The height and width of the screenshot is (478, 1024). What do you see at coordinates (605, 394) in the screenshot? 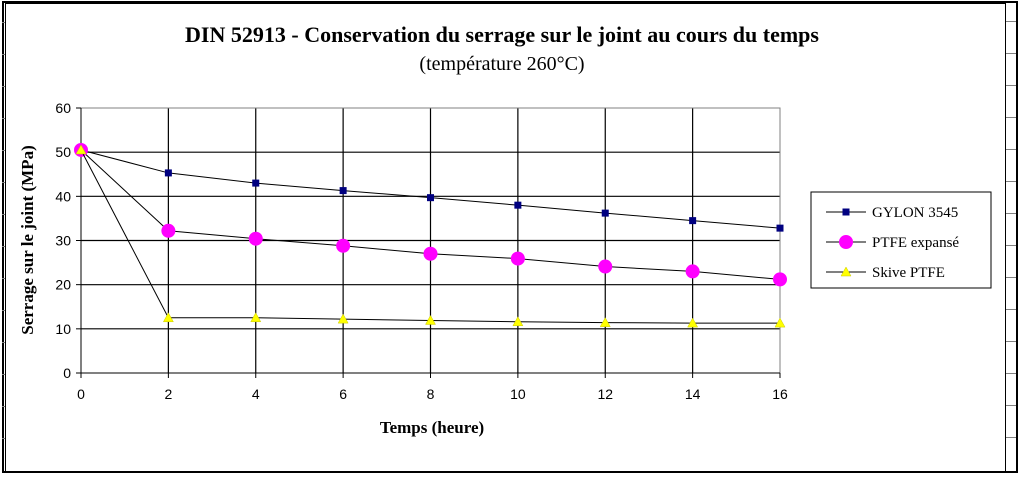
I see `x-tick-label: 12` at bounding box center [605, 394].